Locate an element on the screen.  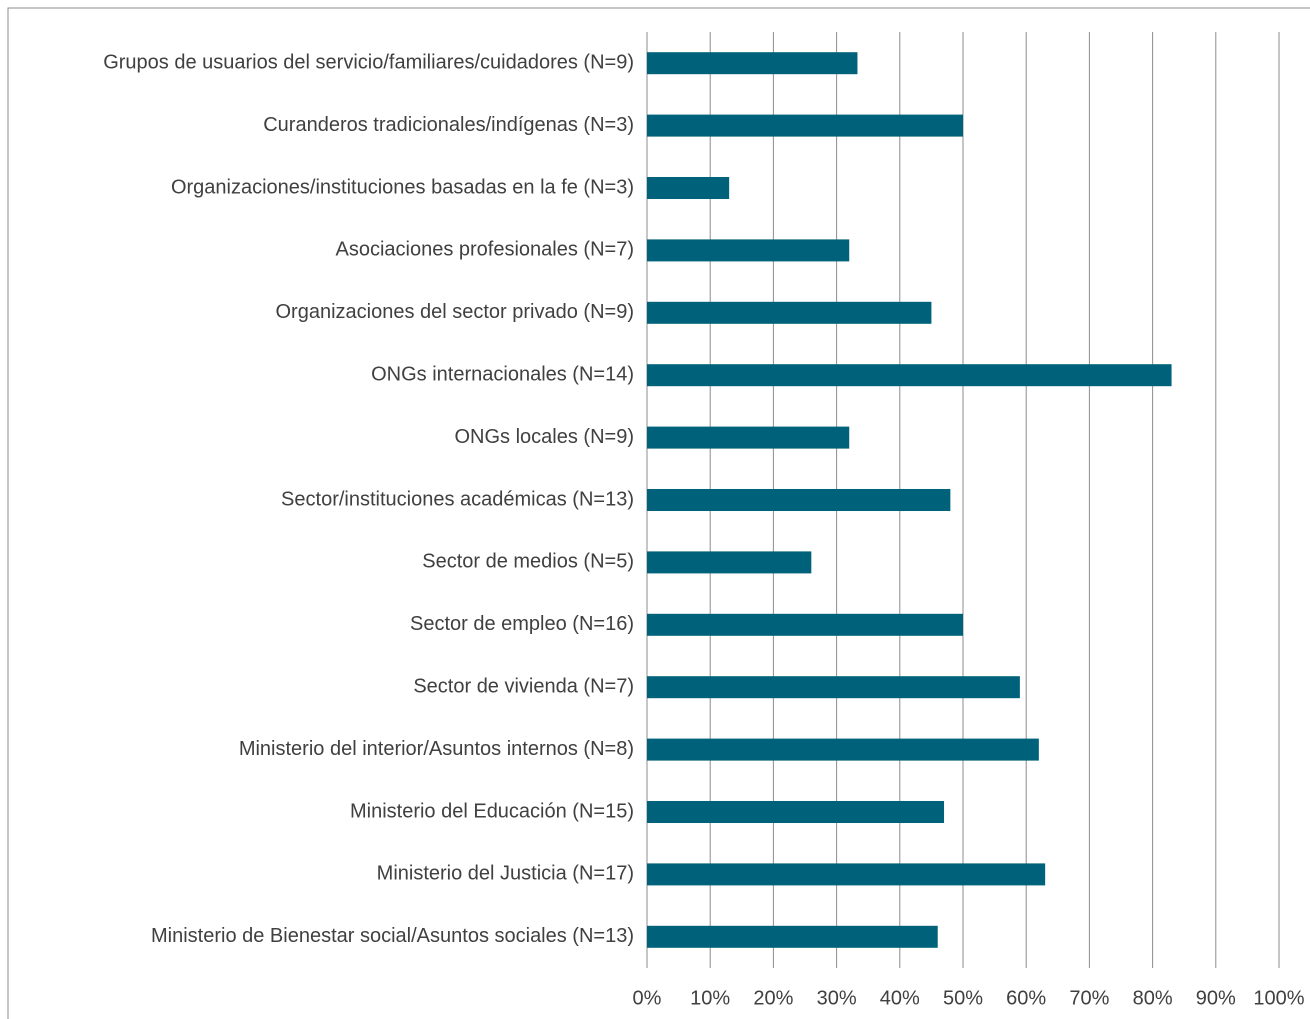
y-tick-label: Asociaciones profesionales (N=7) is located at coordinates (485, 250).